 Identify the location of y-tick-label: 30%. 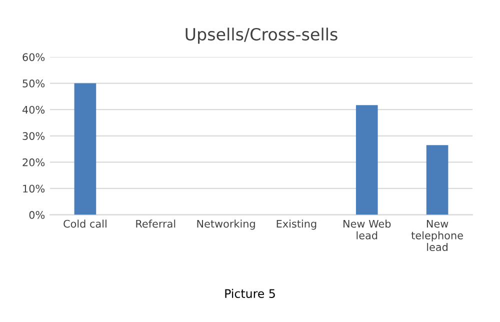
(33, 136).